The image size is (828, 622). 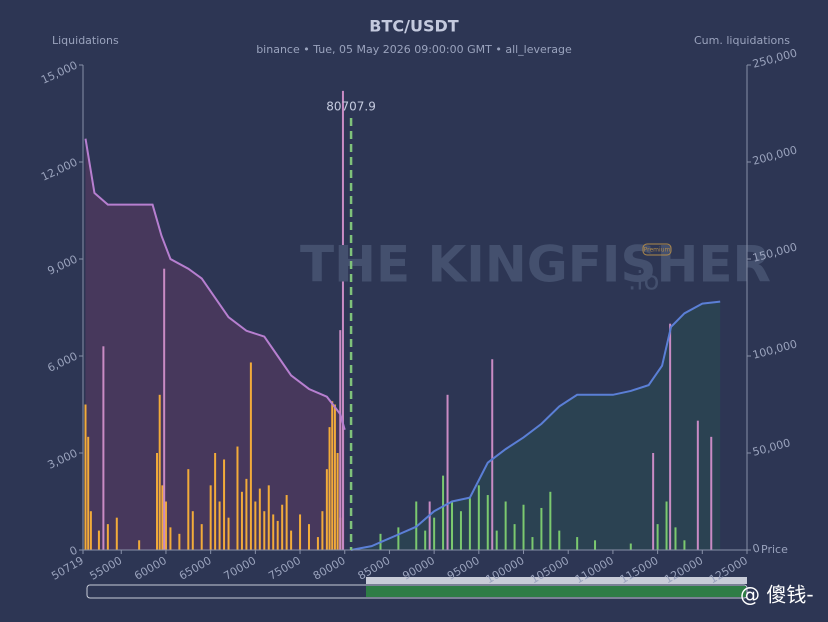 What do you see at coordinates (351, 107) in the screenshot?
I see `current-price-label: 80707.9` at bounding box center [351, 107].